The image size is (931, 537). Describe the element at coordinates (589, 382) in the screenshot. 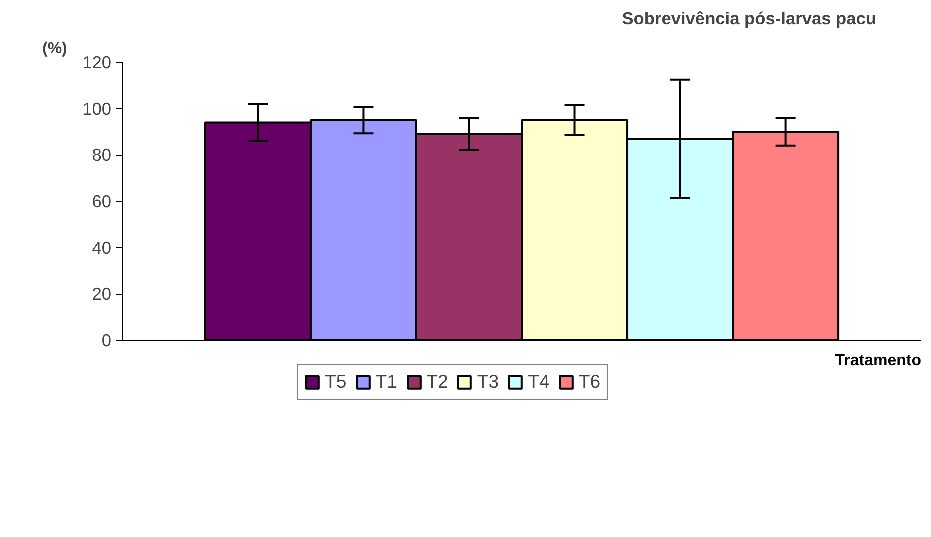

I see `legend-label: T6` at that location.